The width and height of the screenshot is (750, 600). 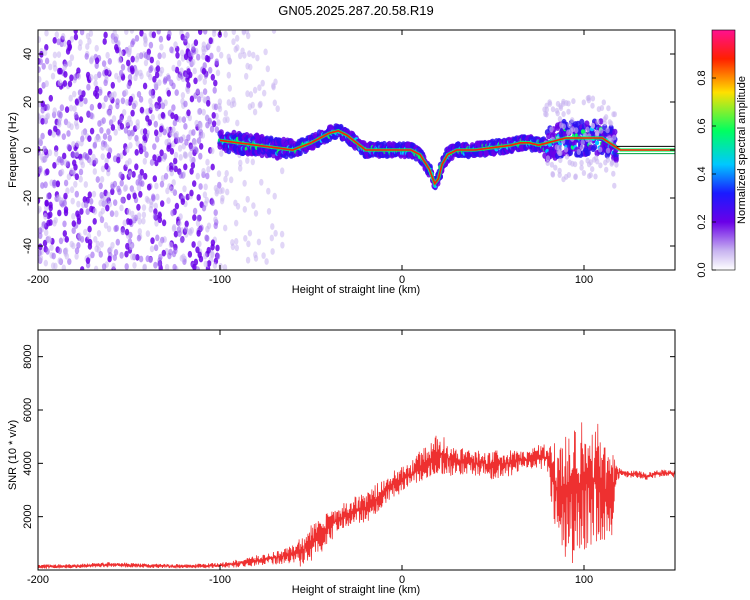 What do you see at coordinates (584, 280) in the screenshot?
I see `x-tick-label: 100` at bounding box center [584, 280].